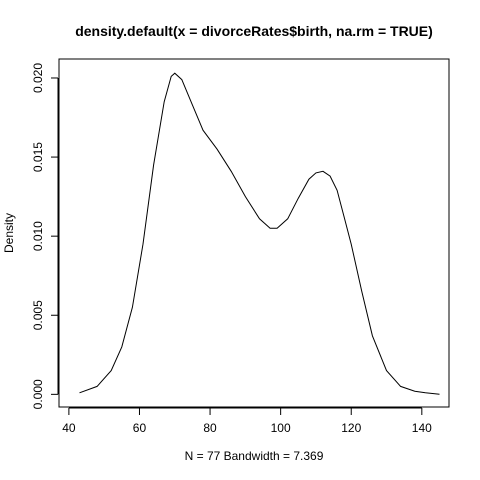 The image size is (480, 480). Describe the element at coordinates (38, 394) in the screenshot. I see `y-tick-label: 0.000` at that location.